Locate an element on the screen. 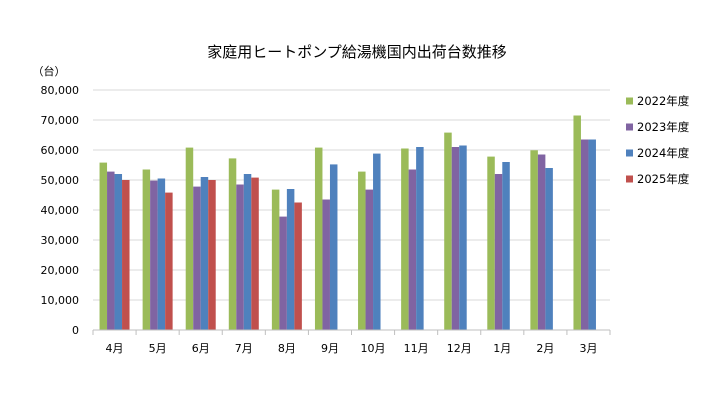  x-axis-ticks: 4月 5月 6月 7月 8月 9月 10月 11月 12月 1月 2月 3月 is located at coordinates (352, 348).